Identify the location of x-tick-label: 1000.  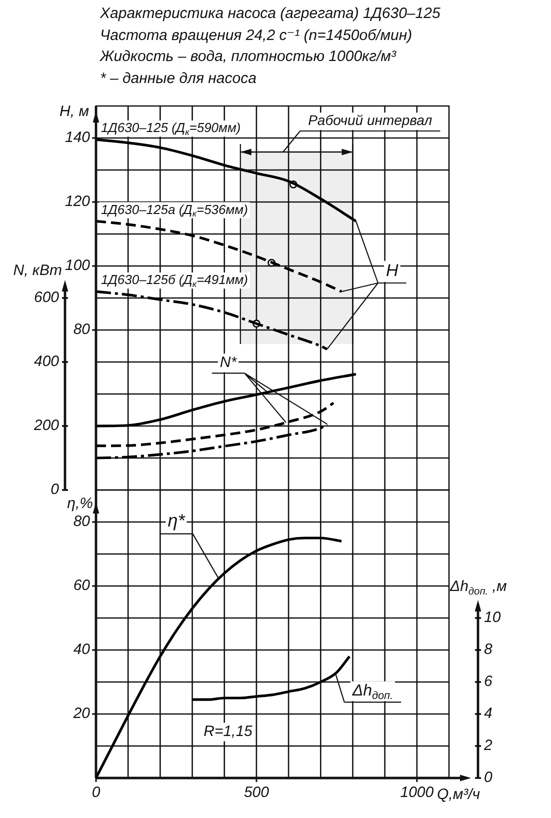
(417, 793).